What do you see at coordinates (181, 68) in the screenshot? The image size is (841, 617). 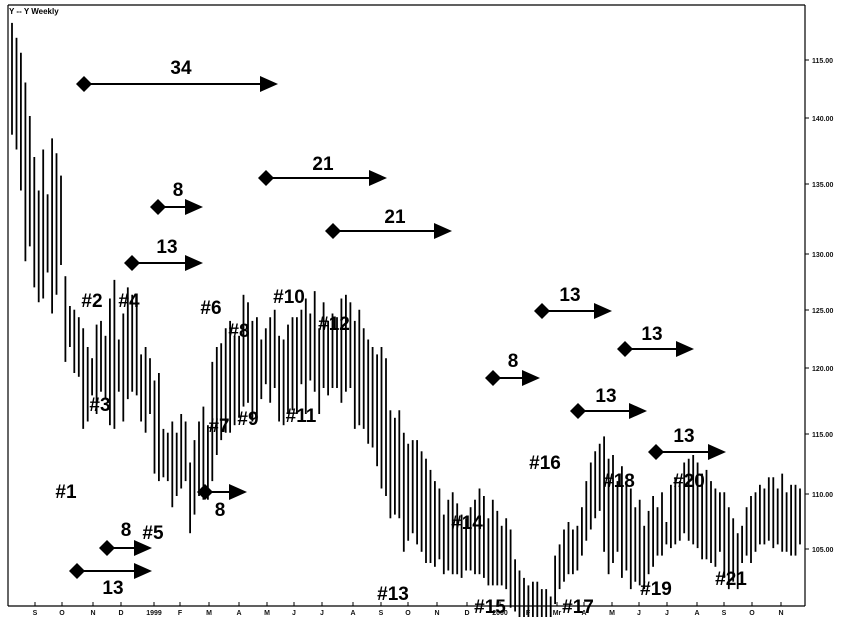 I see `cycle-length-label: 34` at bounding box center [181, 68].